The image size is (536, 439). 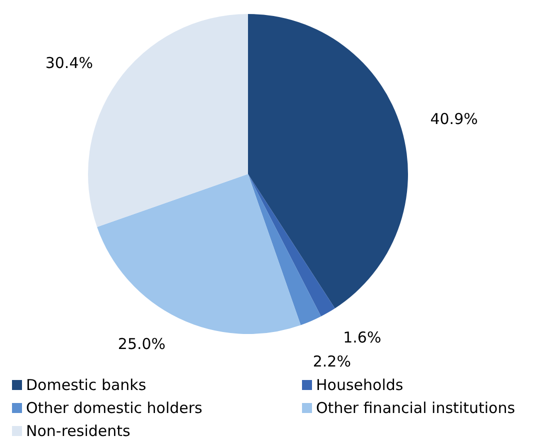 I want to click on data-label: 40.9%, so click(x=454, y=119).